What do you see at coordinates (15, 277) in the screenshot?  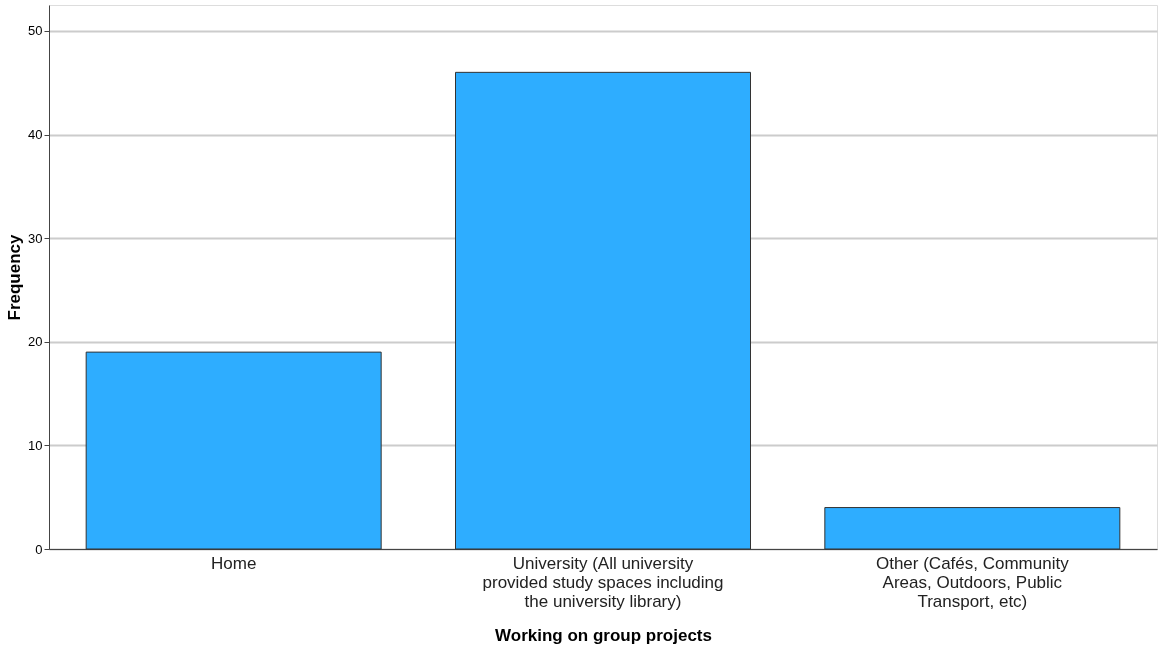 I see `y-axis-title: Frequency` at bounding box center [15, 277].